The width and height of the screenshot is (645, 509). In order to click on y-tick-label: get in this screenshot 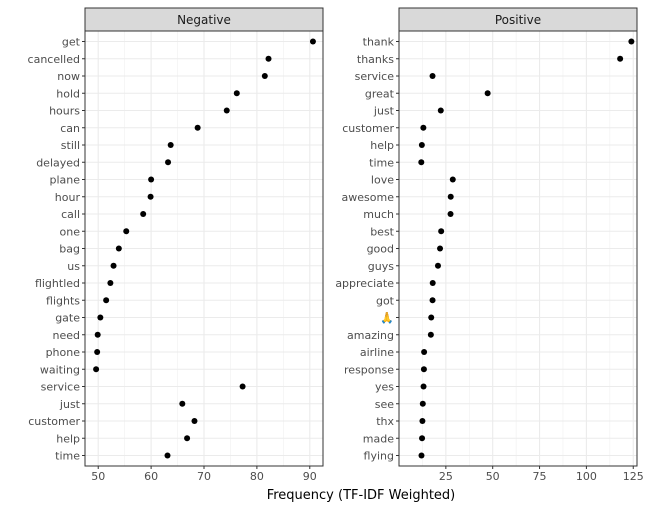, I will do `click(71, 42)`.